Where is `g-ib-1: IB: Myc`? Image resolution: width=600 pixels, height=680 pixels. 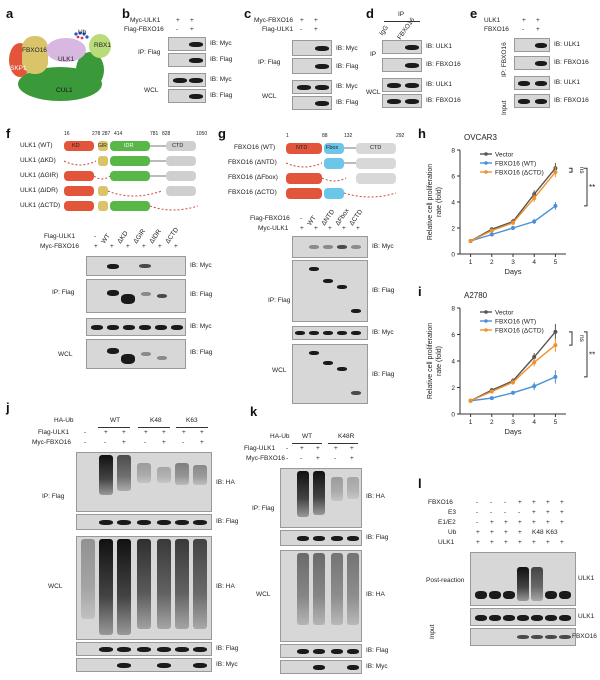
g-ib-1: IB: Myc is located at coordinates (383, 246).